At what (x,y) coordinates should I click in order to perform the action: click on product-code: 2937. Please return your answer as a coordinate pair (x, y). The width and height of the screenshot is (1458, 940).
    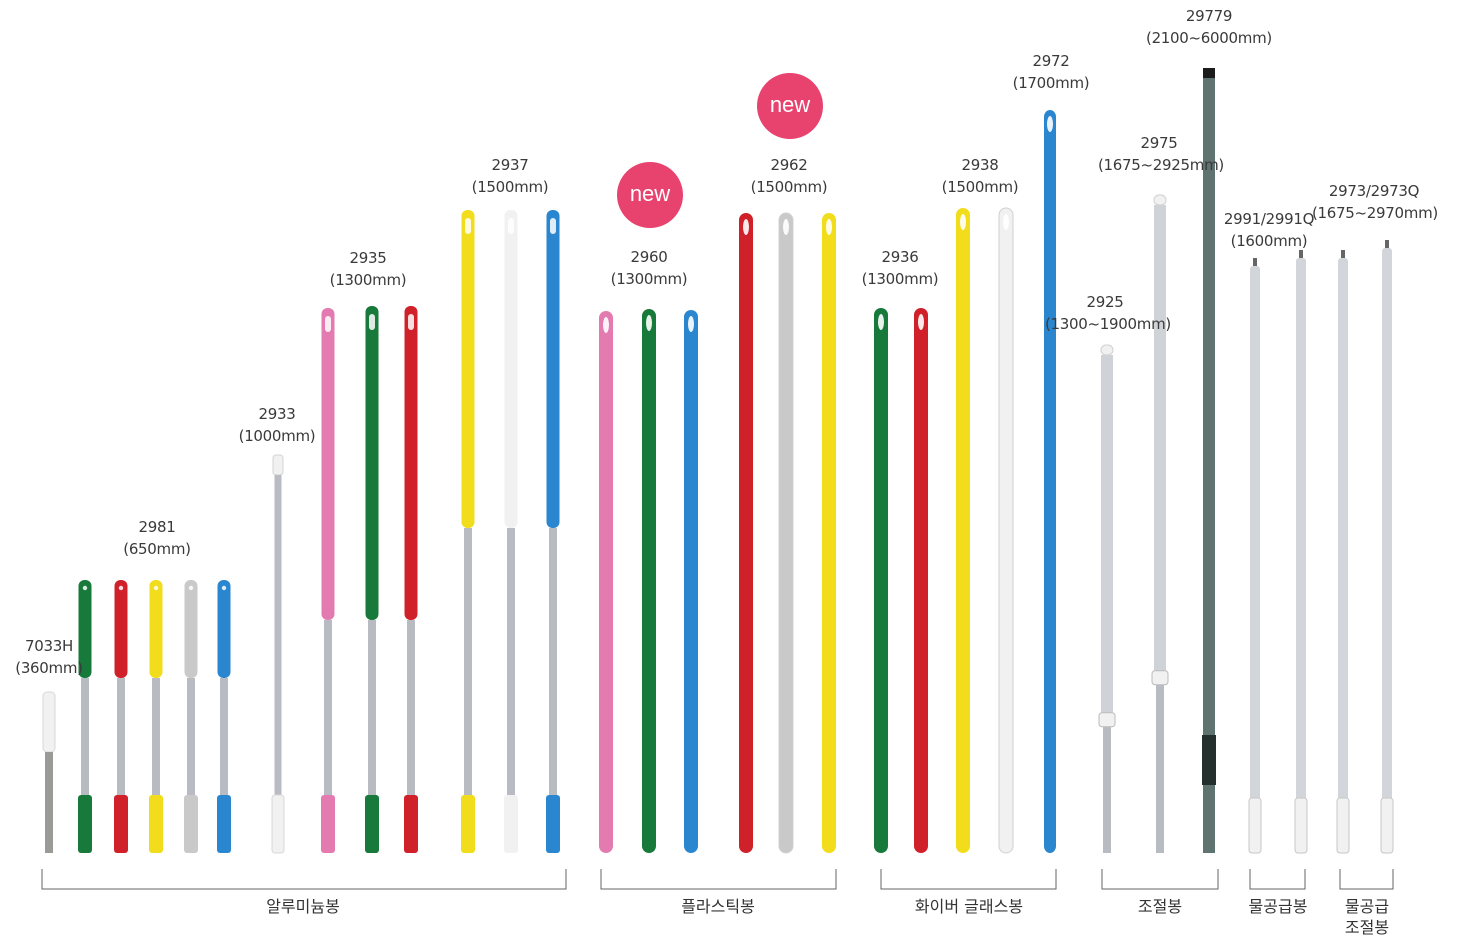
    Looking at the image, I should click on (510, 165).